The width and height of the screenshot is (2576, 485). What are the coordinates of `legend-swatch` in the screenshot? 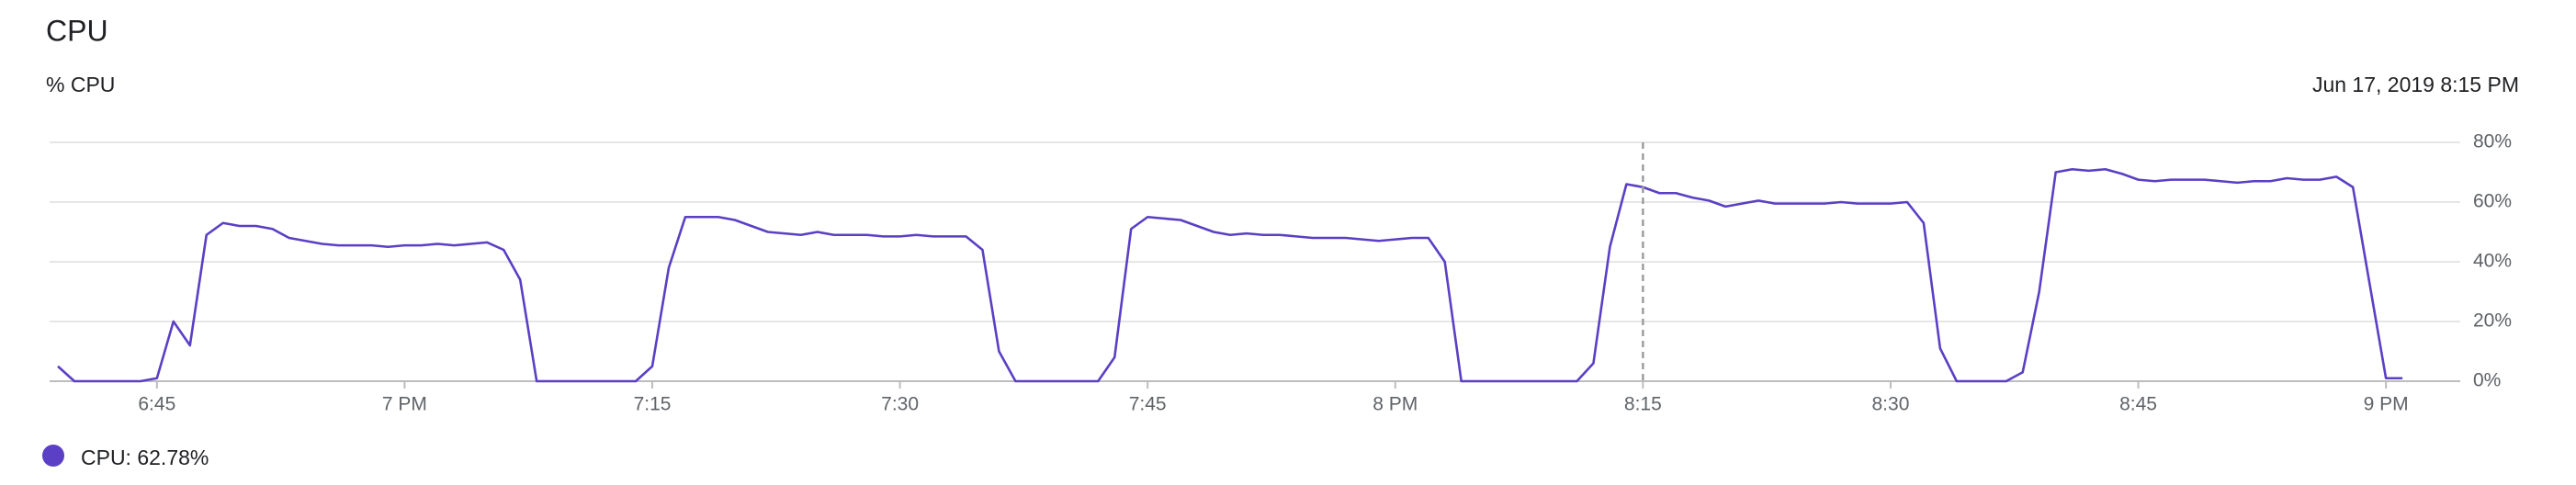 It's located at (53, 456).